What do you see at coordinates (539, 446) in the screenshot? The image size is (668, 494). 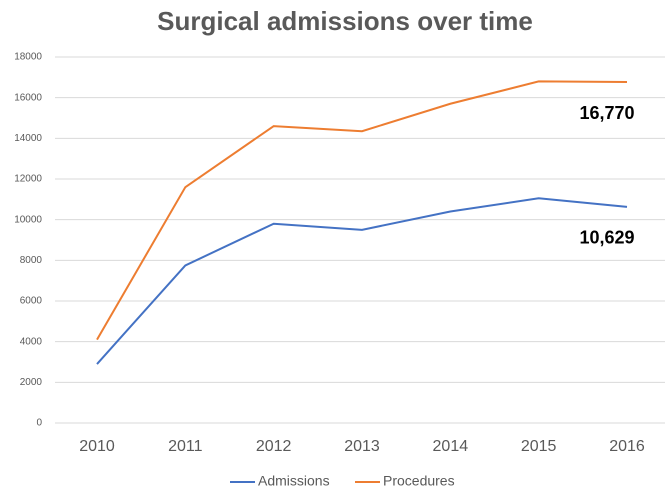 I see `x-tick-label: 2015` at bounding box center [539, 446].